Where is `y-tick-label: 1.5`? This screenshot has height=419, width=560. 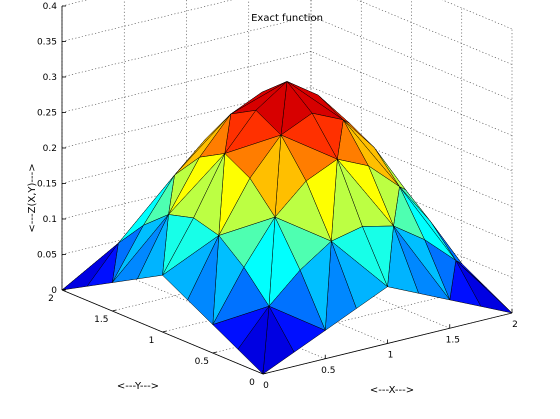
y-tick-label: 1.5 is located at coordinates (101, 320).